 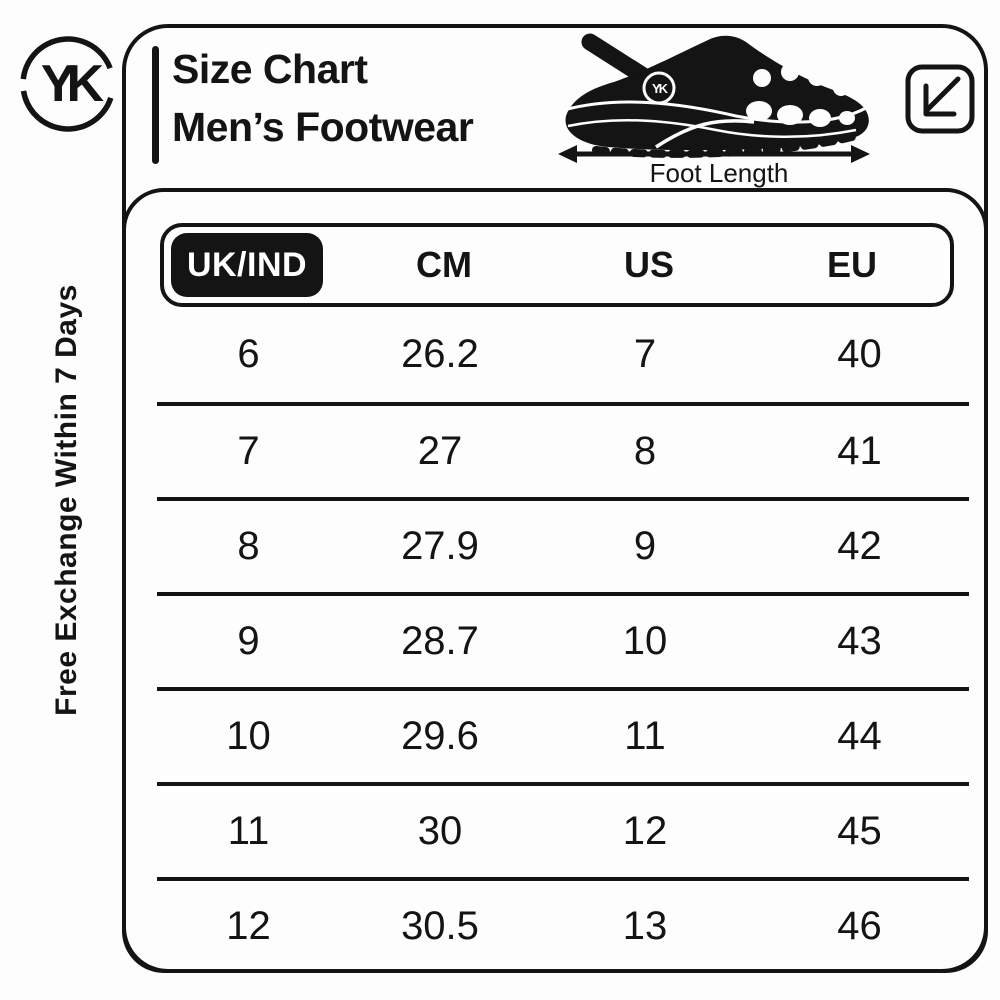 What do you see at coordinates (563, 734) in the screenshot?
I see `table-row: 10 29.6 11 44` at bounding box center [563, 734].